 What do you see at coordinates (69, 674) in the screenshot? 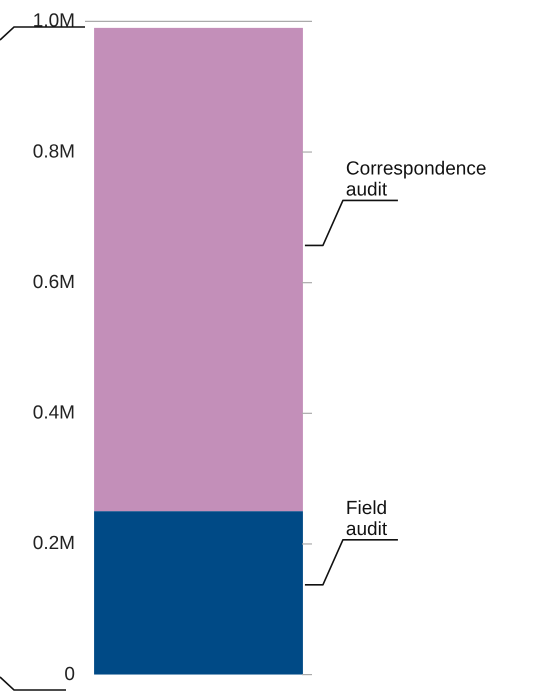
I see `y-tick-label: 0` at bounding box center [69, 674].